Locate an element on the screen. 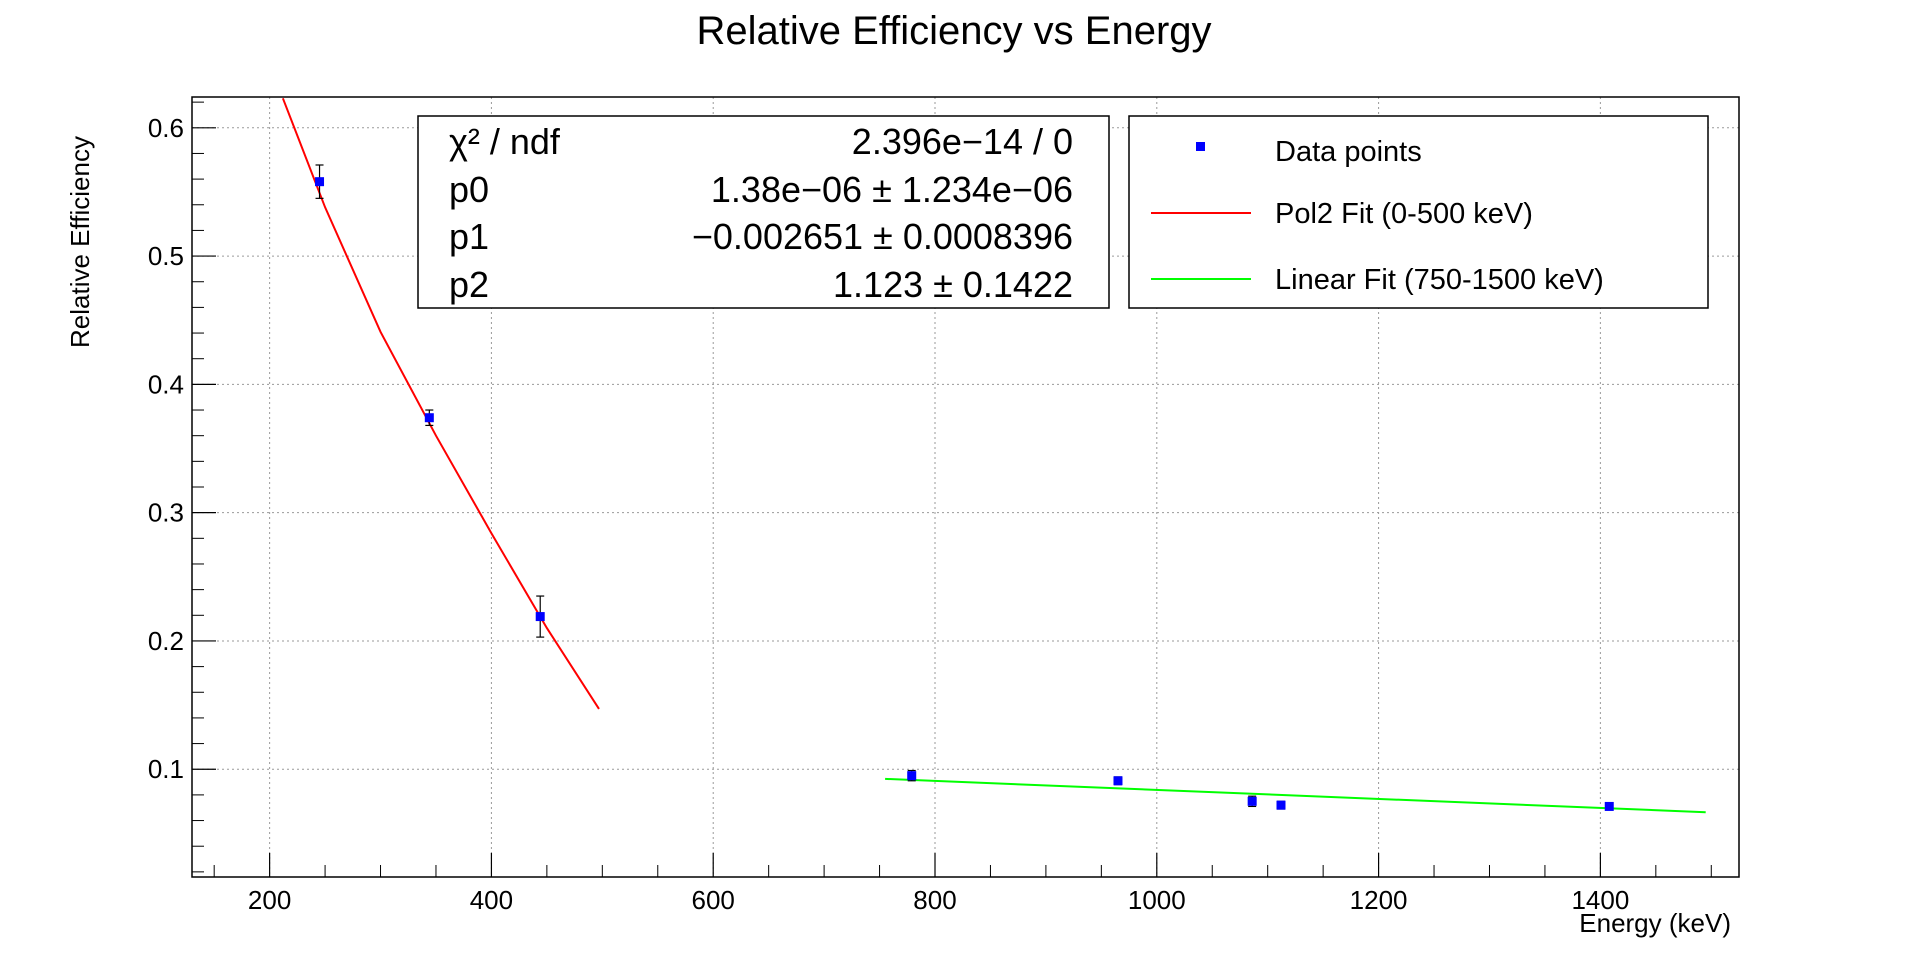 The image size is (1906, 962). x-axis-label: Energy (keV) is located at coordinates (1655, 923).